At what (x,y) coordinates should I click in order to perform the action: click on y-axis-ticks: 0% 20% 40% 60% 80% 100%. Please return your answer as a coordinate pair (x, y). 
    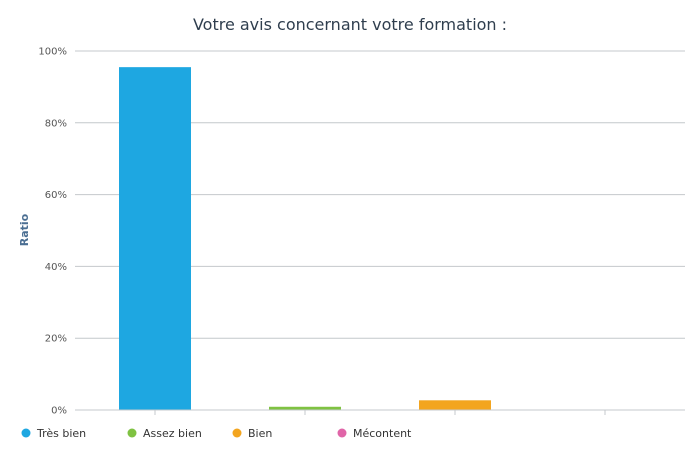
    Looking at the image, I should click on (52, 232).